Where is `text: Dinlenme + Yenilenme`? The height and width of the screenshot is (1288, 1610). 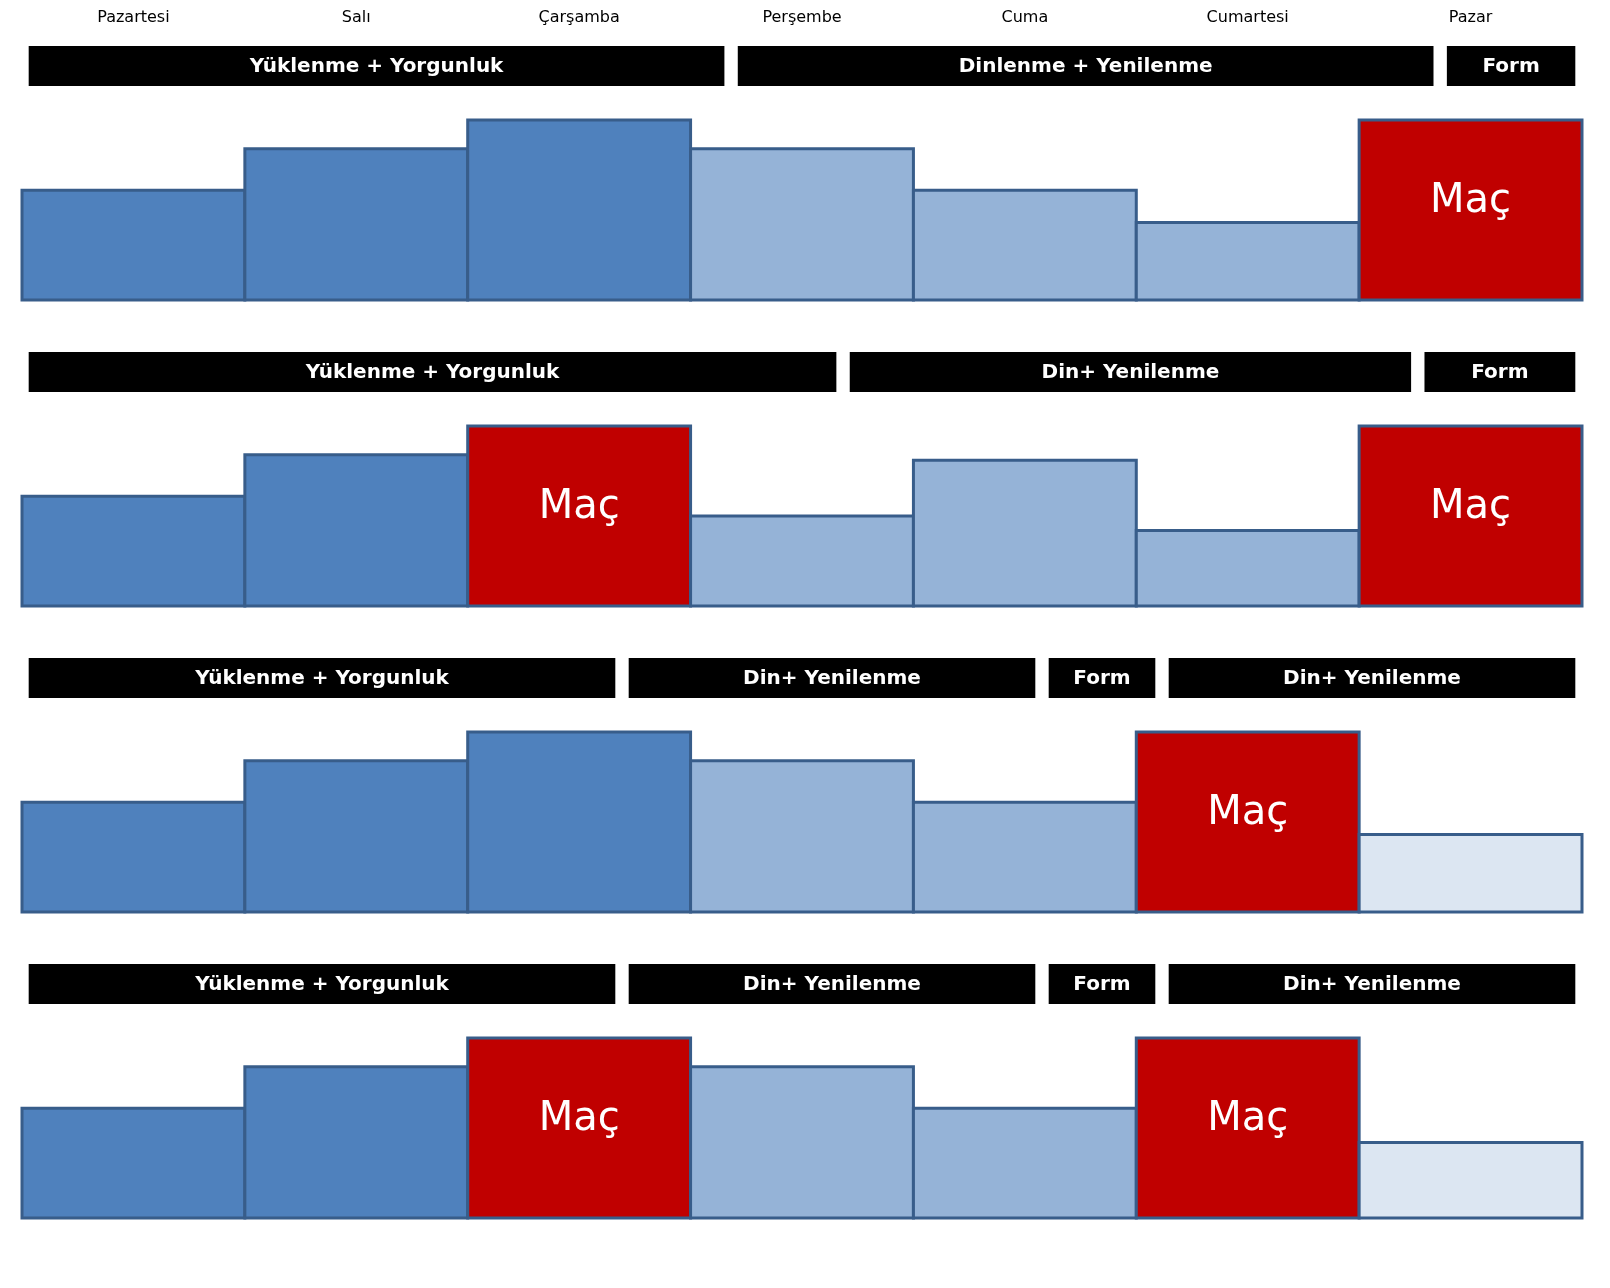
text: Dinlenme + Yenilenme is located at coordinates (1085, 65).